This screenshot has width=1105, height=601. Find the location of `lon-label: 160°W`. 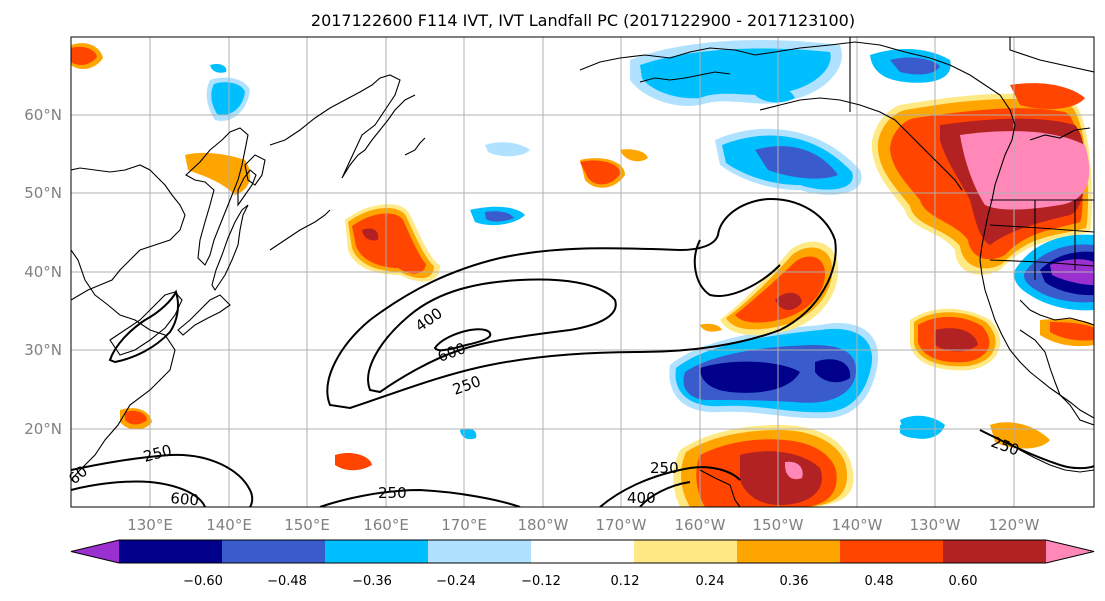

lon-label: 160°W is located at coordinates (700, 525).